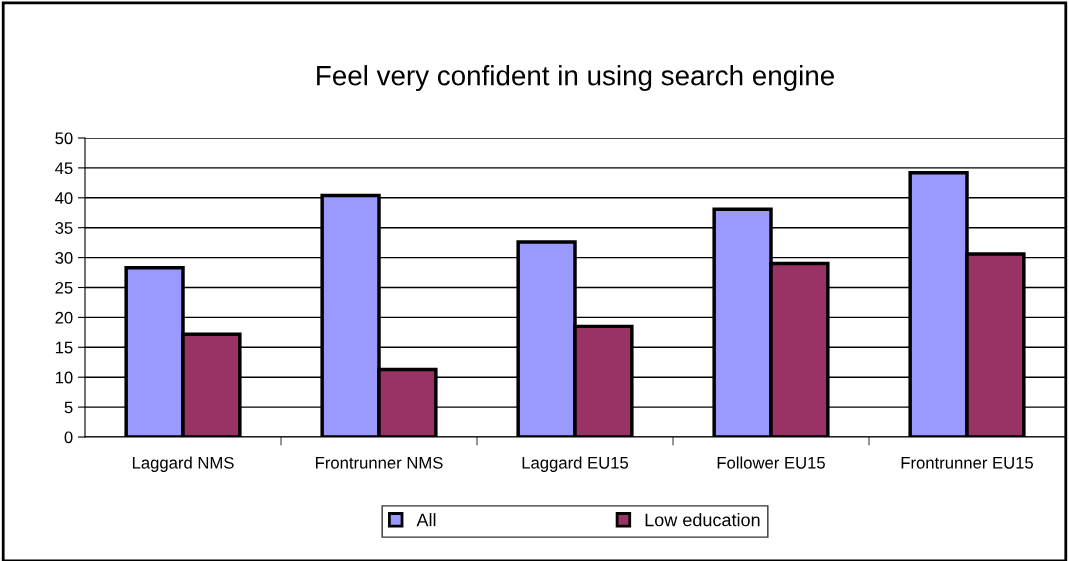 This screenshot has height=561, width=1069. What do you see at coordinates (64, 347) in the screenshot?
I see `y-tick-label: 15` at bounding box center [64, 347].